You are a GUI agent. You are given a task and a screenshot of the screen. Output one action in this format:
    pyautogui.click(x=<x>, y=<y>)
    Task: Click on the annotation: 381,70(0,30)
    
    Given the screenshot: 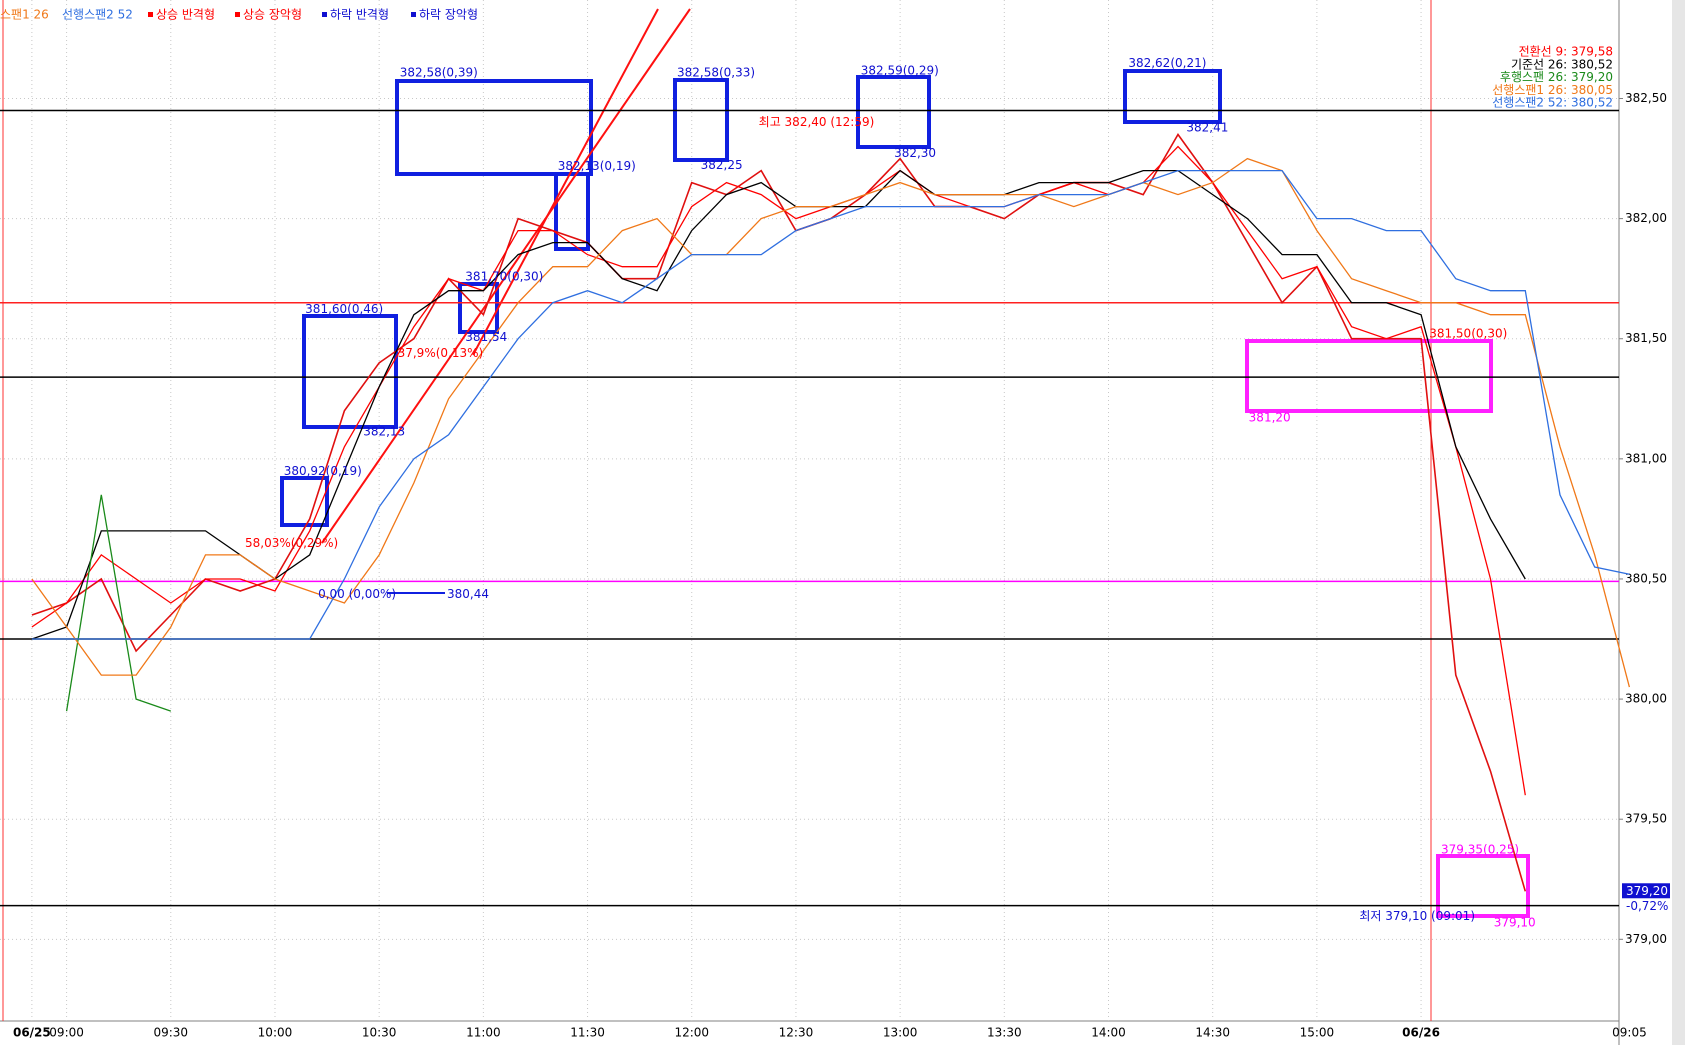 What is the action you would take?
    pyautogui.click(x=504, y=277)
    